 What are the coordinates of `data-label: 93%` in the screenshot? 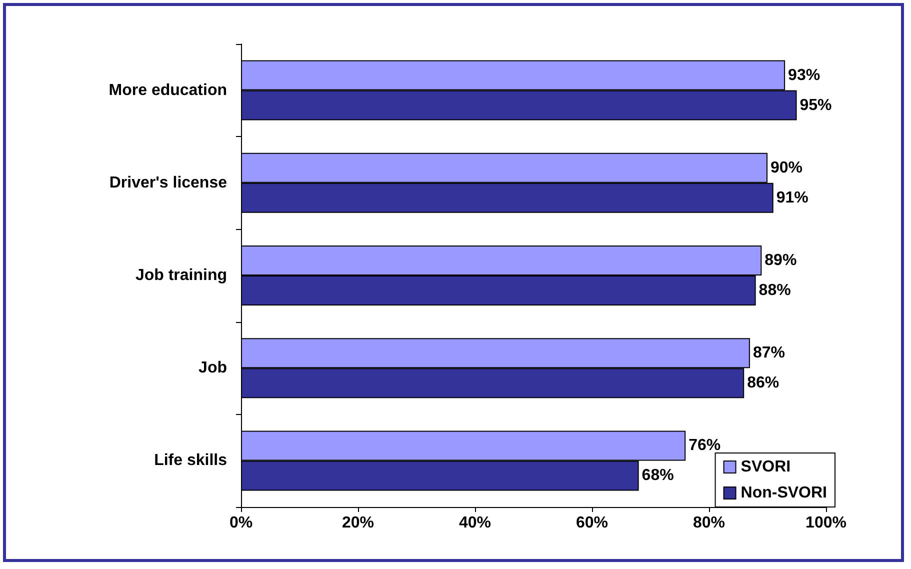 It's located at (804, 75).